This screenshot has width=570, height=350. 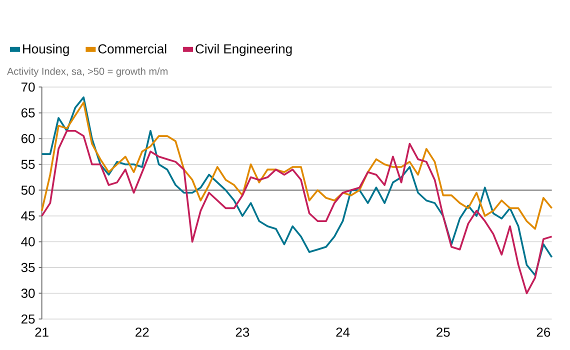 What do you see at coordinates (28, 293) in the screenshot?
I see `y-tick-label: 30` at bounding box center [28, 293].